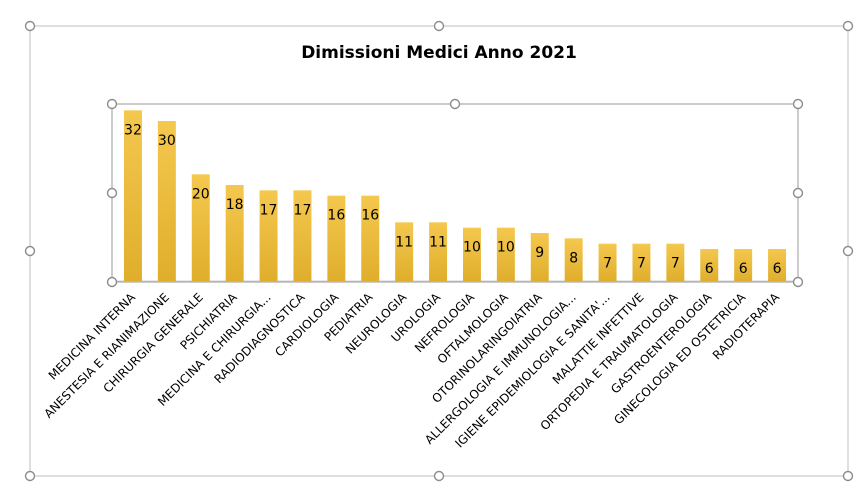 The width and height of the screenshot is (854, 492). Describe the element at coordinates (848, 26) in the screenshot. I see `resize-handle-top-right` at that location.